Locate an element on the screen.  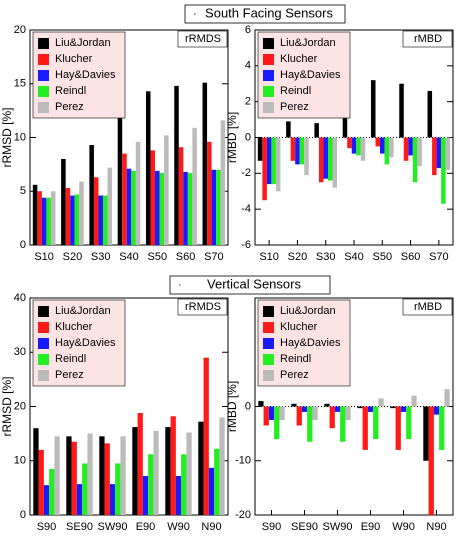
legend-label: Hay&Davies is located at coordinates (85, 343).